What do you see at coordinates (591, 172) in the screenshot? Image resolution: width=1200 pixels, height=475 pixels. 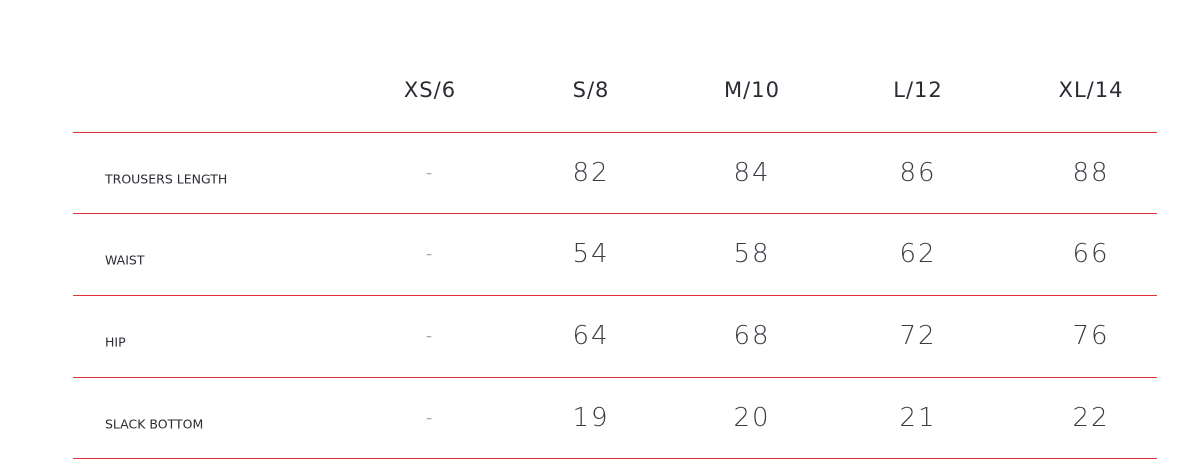 I see `measurement-cell: 82` at bounding box center [591, 172].